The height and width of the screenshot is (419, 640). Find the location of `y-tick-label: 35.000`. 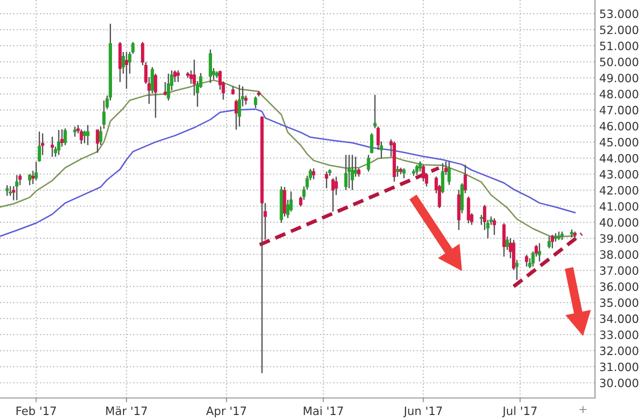

y-tick-label: 35.000 is located at coordinates (619, 302).